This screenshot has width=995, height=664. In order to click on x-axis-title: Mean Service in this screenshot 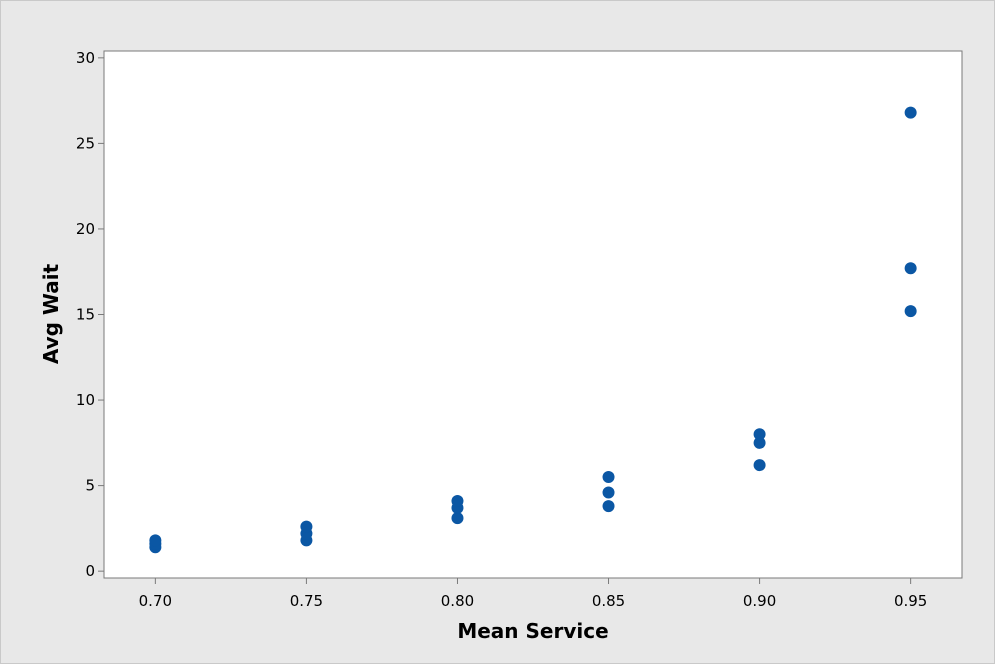, I will do `click(532, 631)`.